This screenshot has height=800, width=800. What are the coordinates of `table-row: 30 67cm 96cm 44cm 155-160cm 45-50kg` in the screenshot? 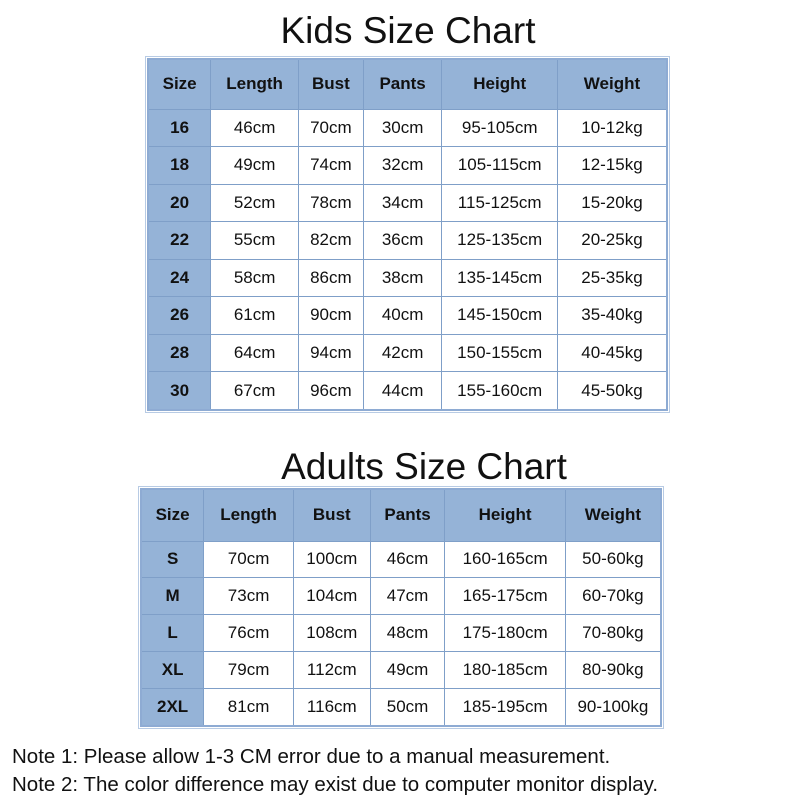 It's located at (407, 391).